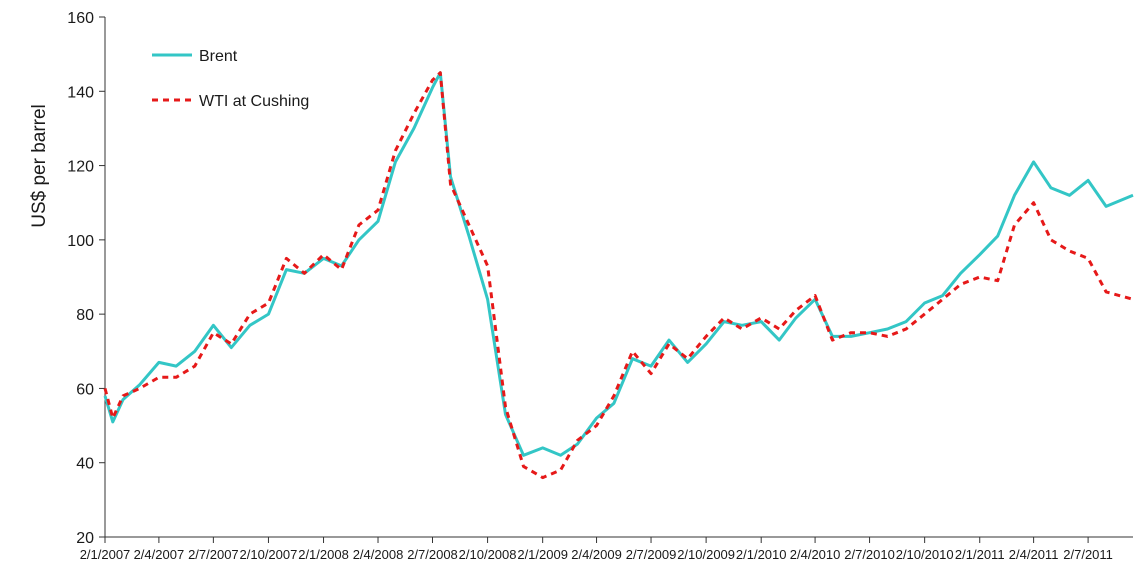 Image resolution: width=1134 pixels, height=569 pixels. I want to click on legend: Brent WTI at Cushing, so click(230, 79).